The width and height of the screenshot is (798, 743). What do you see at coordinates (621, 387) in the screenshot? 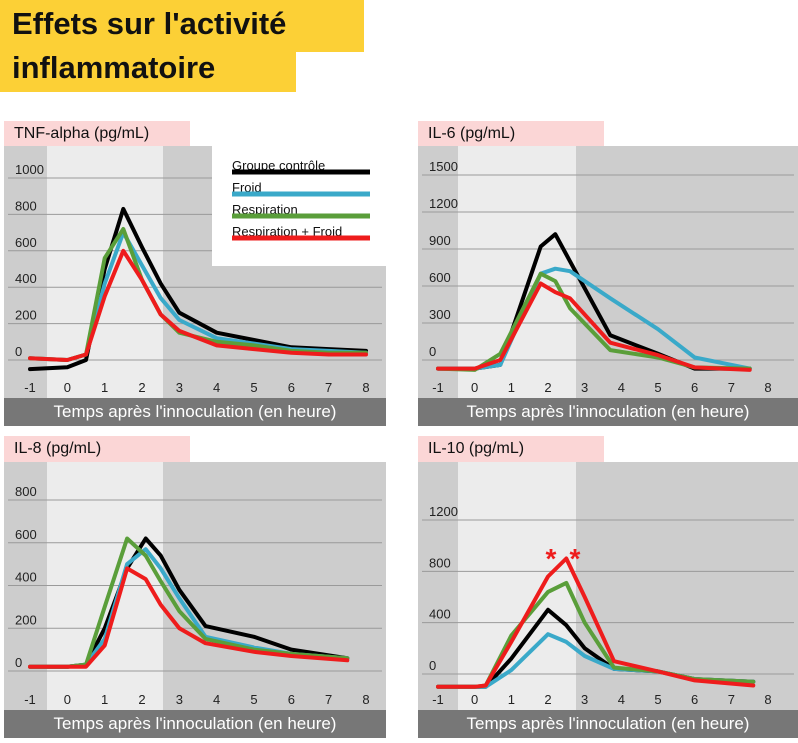
I see `il-6-x-tick-label: 4` at bounding box center [621, 387].